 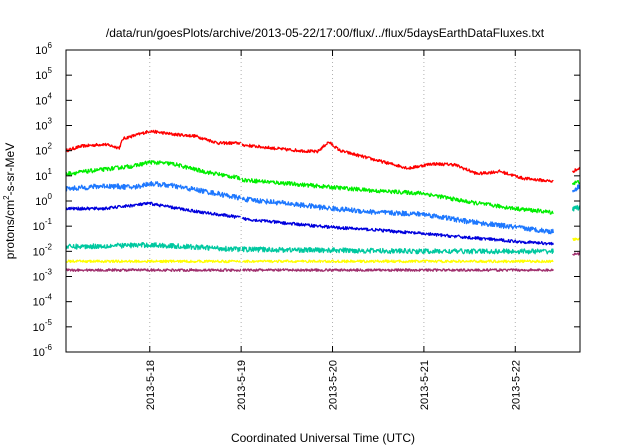 I want to click on y-tick-label: 10⁰, so click(x=43, y=200).